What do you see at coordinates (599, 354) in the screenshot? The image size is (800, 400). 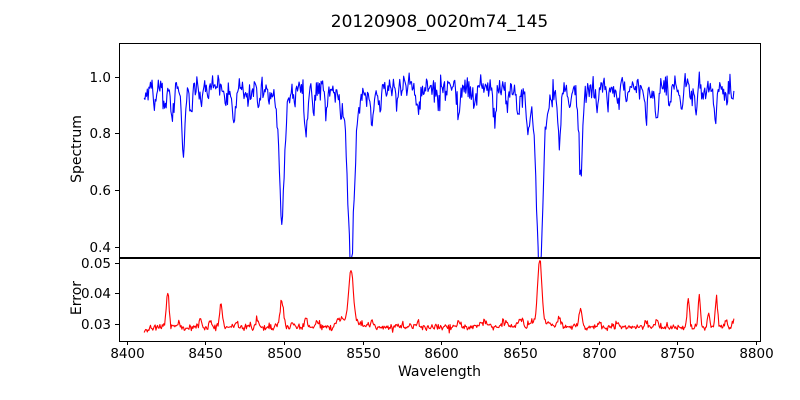 I see `x-tick-label: 8700` at bounding box center [599, 354].